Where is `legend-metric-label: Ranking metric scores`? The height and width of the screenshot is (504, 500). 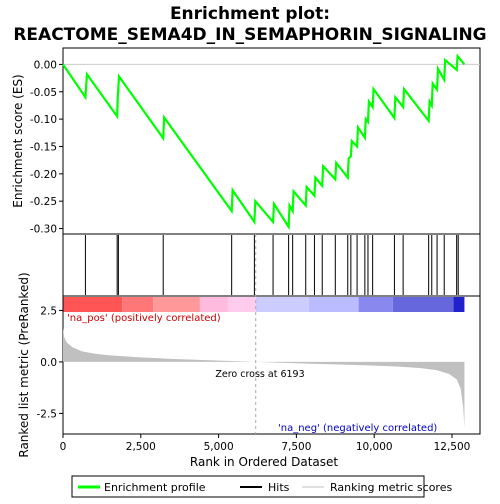
legend-metric-label: Ranking metric scores is located at coordinates (391, 487).